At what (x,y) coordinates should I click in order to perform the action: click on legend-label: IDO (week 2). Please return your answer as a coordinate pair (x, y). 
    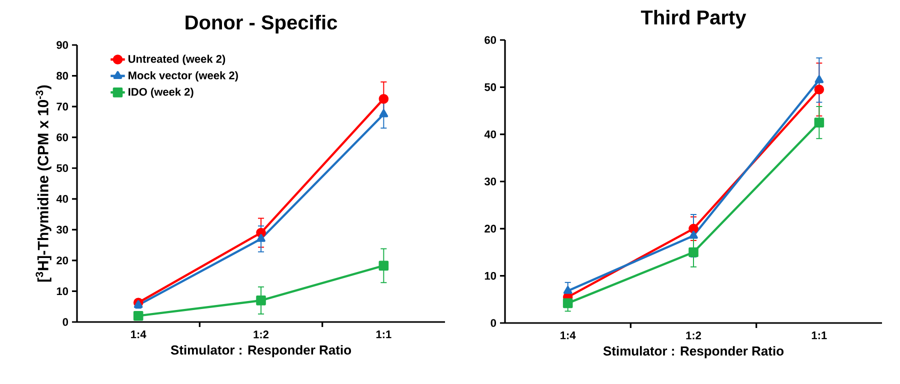
    Looking at the image, I should click on (161, 93).